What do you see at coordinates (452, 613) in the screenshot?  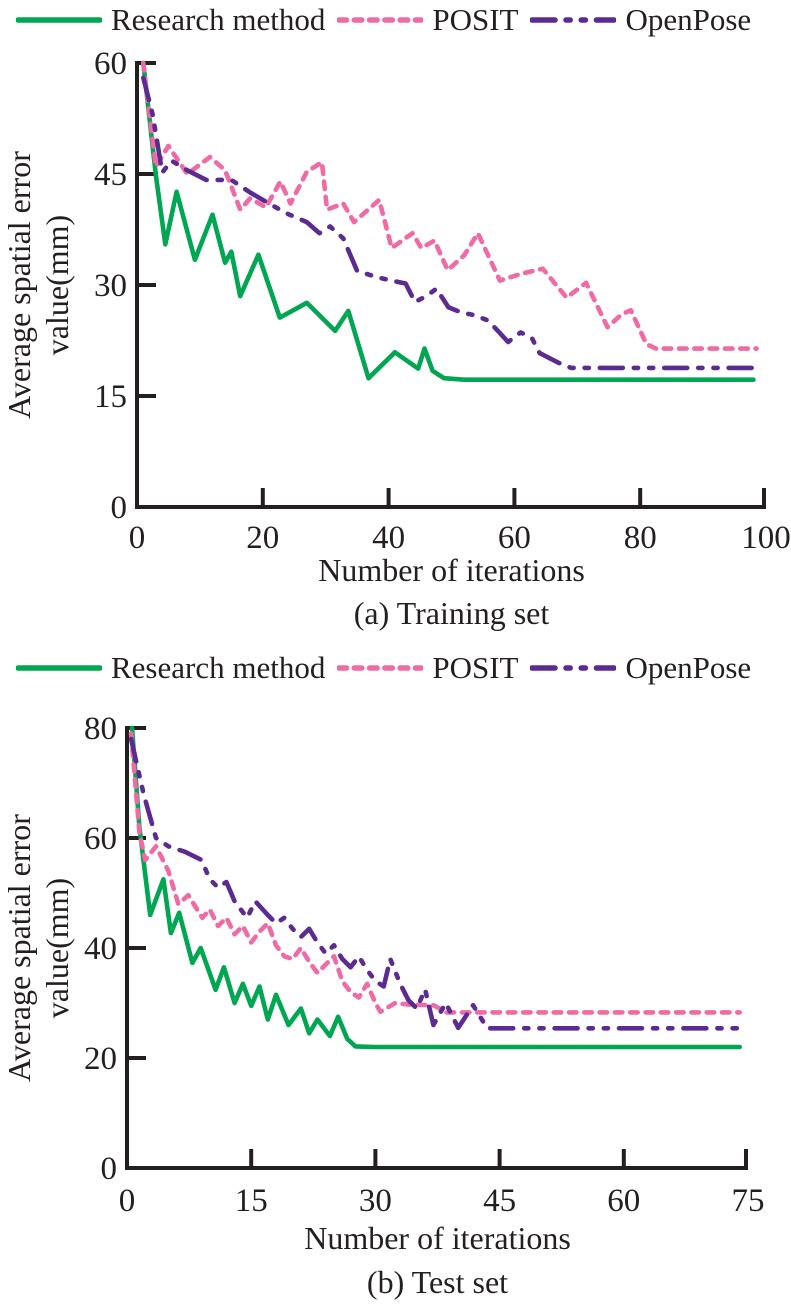 I see `chart-caption: (a) Training set` at bounding box center [452, 613].